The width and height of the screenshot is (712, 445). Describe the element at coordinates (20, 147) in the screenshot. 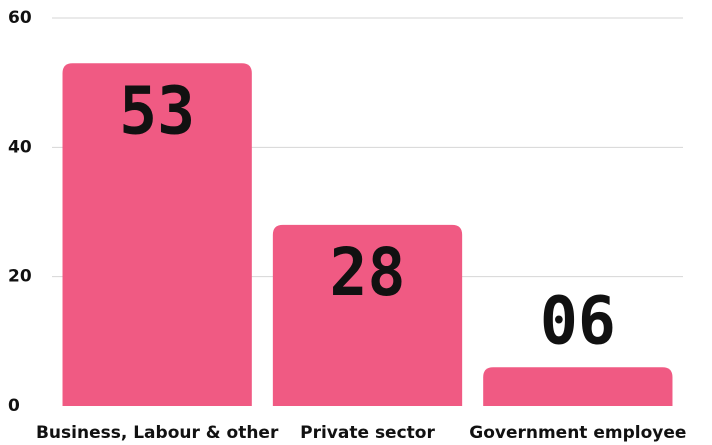

I see `y-tick-label: 40` at that location.